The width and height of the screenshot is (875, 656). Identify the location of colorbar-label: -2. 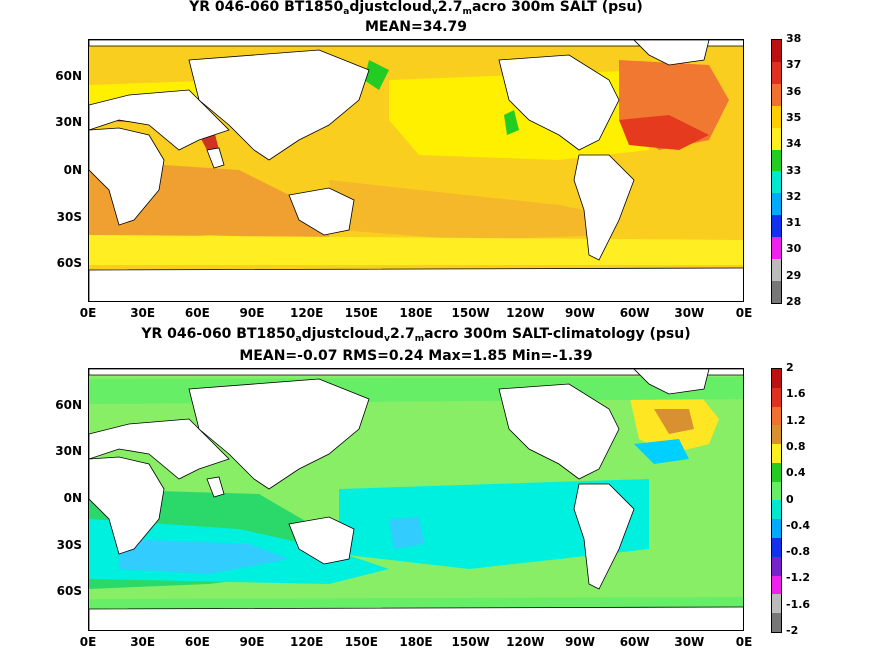
(792, 630).